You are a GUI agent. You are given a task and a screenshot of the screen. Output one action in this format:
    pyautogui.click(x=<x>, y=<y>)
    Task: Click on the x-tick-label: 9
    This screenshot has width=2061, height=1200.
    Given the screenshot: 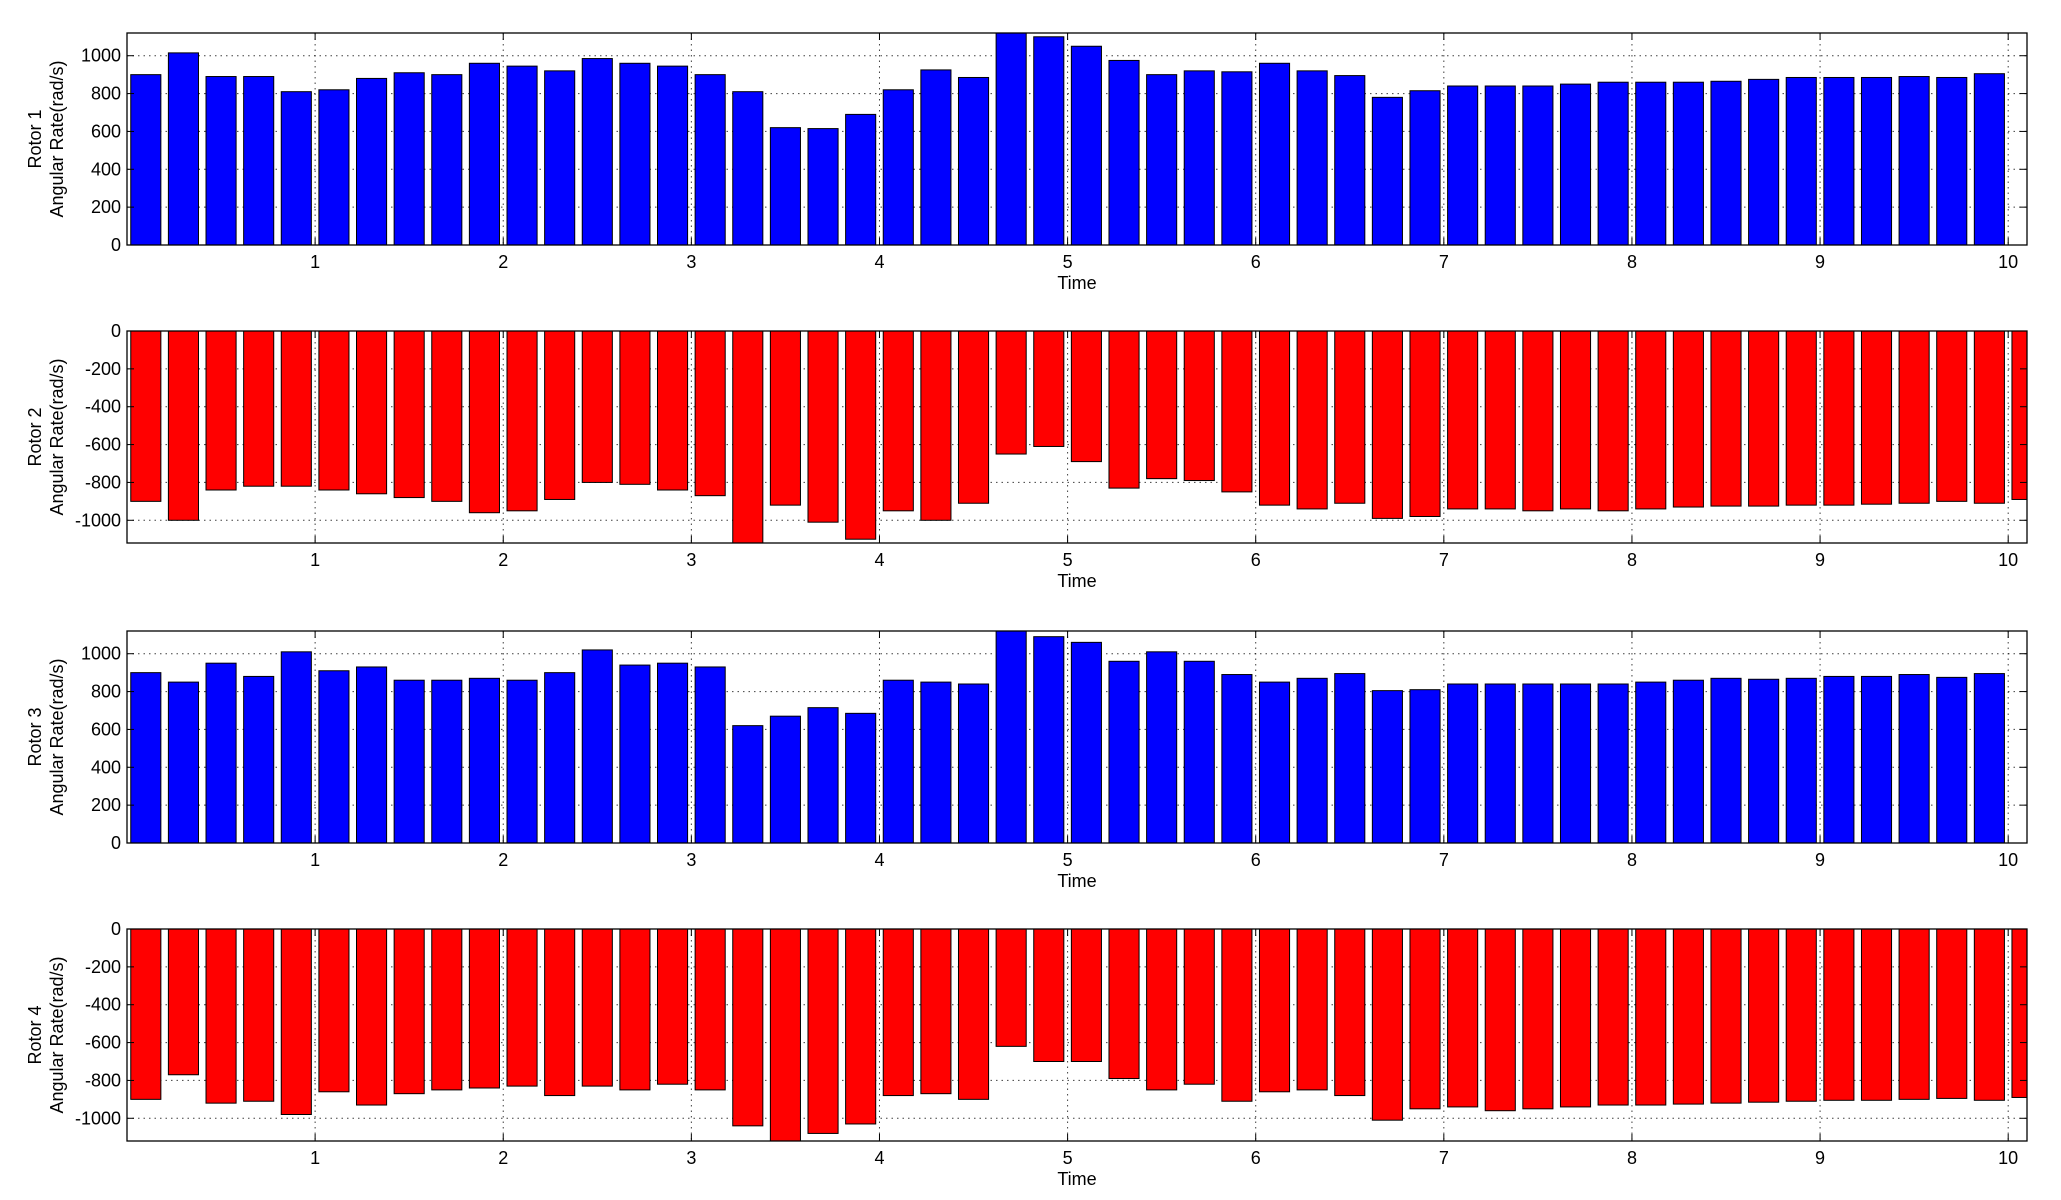 What is the action you would take?
    pyautogui.click(x=1820, y=1158)
    